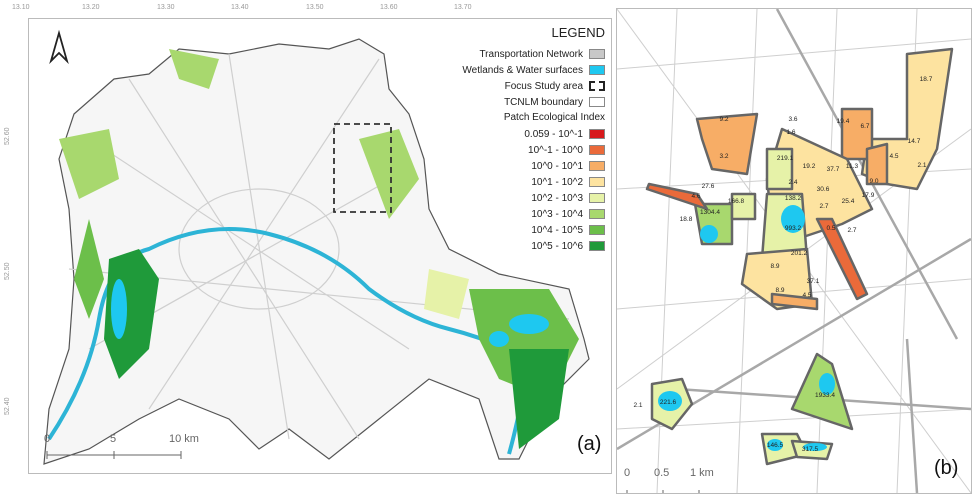  I want to click on patch-index-label: 37.1, so click(813, 281).